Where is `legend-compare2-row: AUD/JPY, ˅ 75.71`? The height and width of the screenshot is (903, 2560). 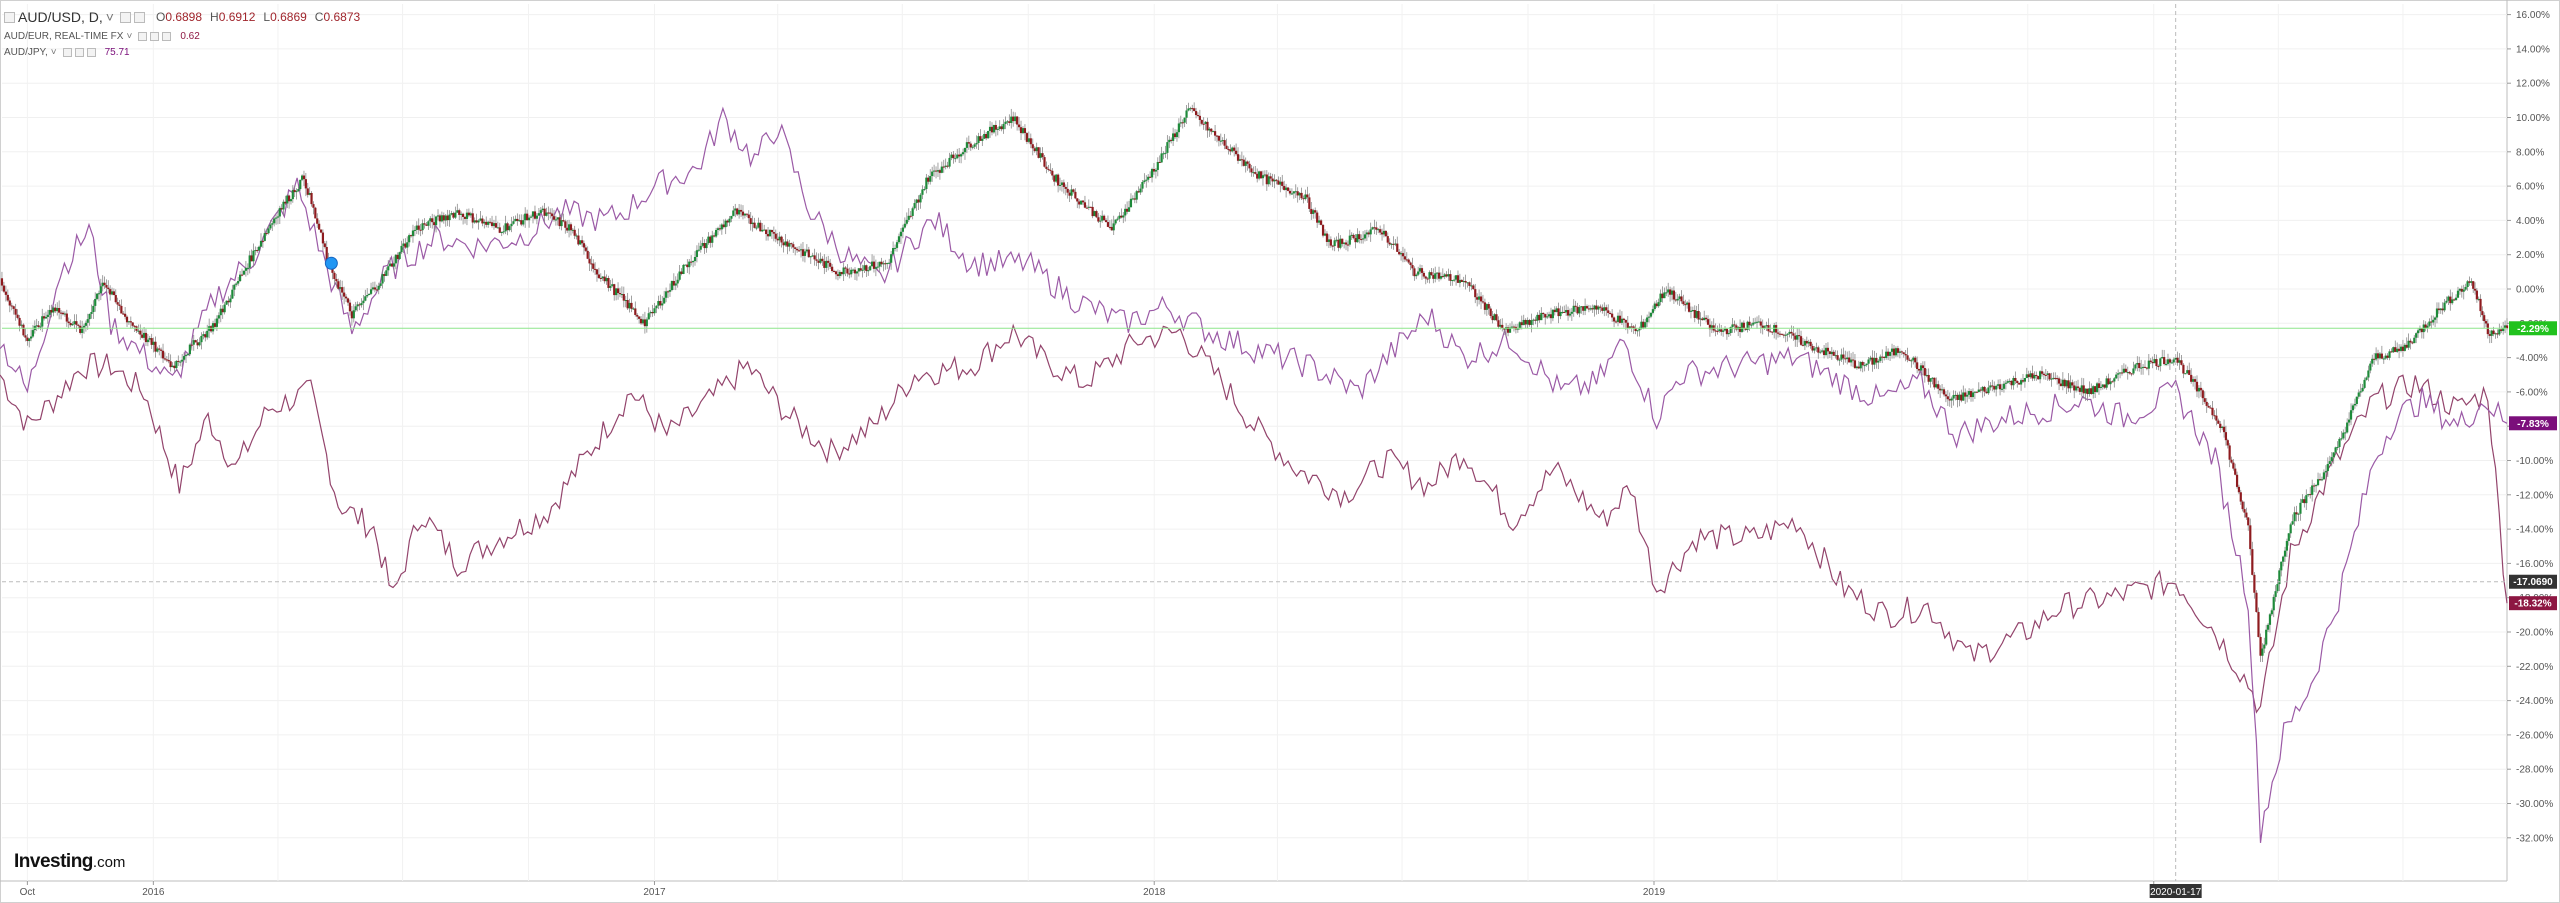 legend-compare2-row: AUD/JPY, ˅ 75.71 is located at coordinates (182, 52).